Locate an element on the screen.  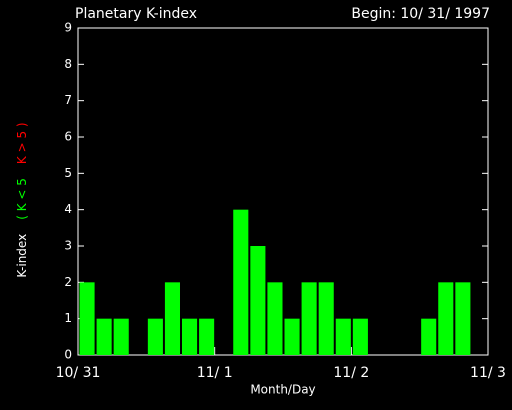
y-tick-label: 1 is located at coordinates (68, 318).